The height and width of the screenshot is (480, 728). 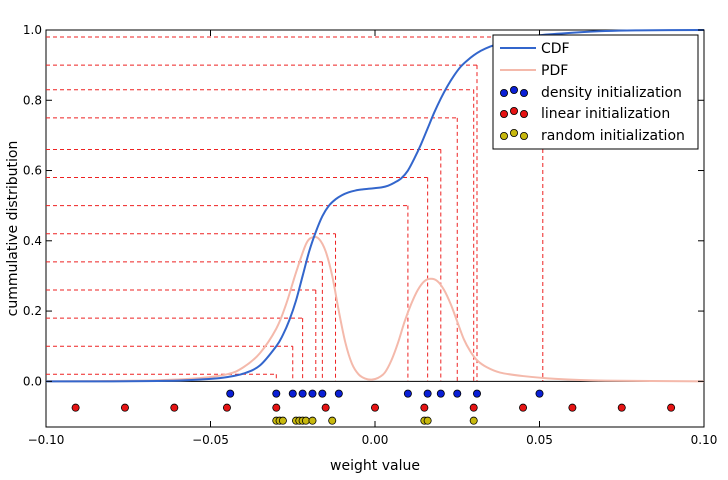 What do you see at coordinates (32, 241) in the screenshot?
I see `y-tick-label-2: 0.4` at bounding box center [32, 241].